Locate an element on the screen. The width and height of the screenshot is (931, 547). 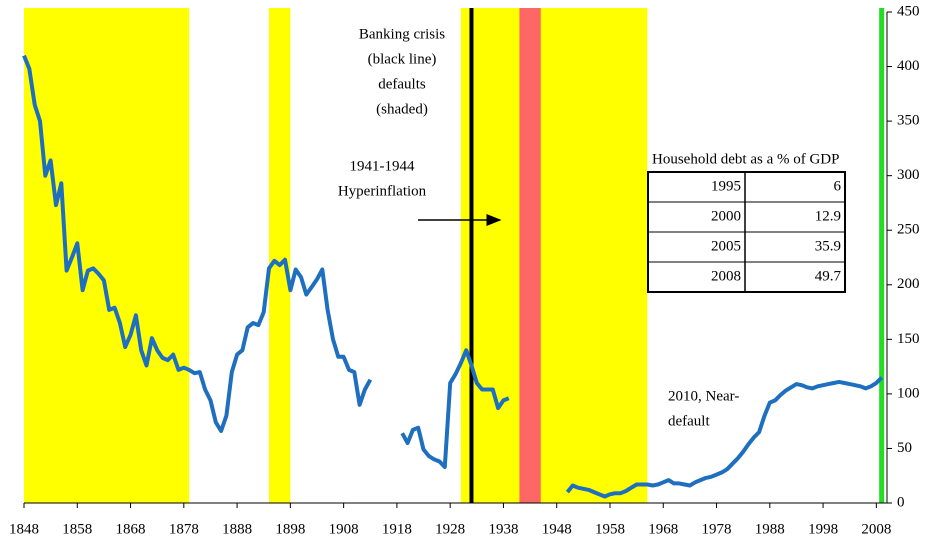
annotation: 2010, Near- is located at coordinates (703, 396).